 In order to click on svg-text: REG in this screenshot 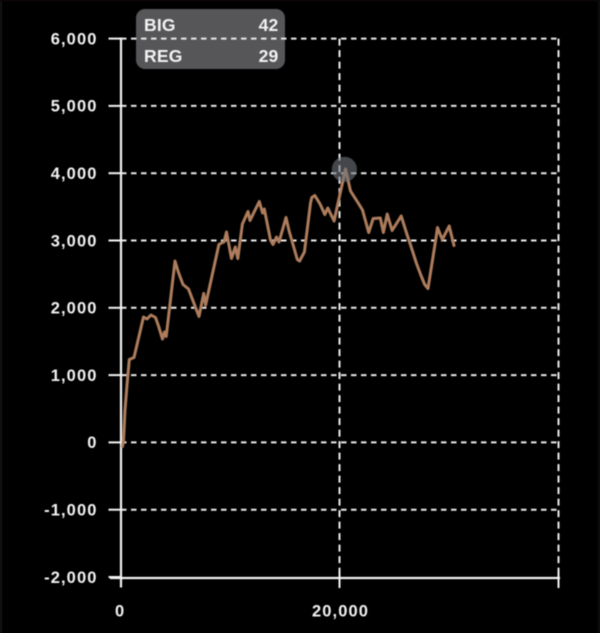, I will do `click(163, 56)`.